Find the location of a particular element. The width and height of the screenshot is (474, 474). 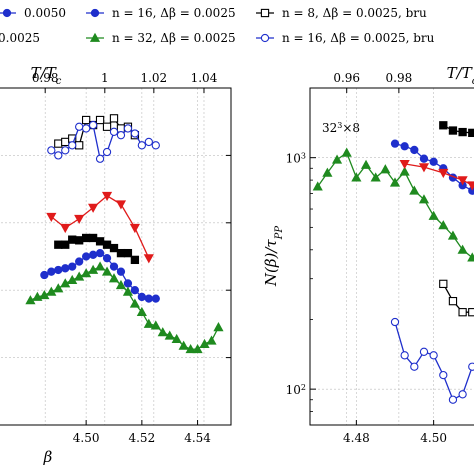

right-series-3-line is located at coordinates (457, 129).